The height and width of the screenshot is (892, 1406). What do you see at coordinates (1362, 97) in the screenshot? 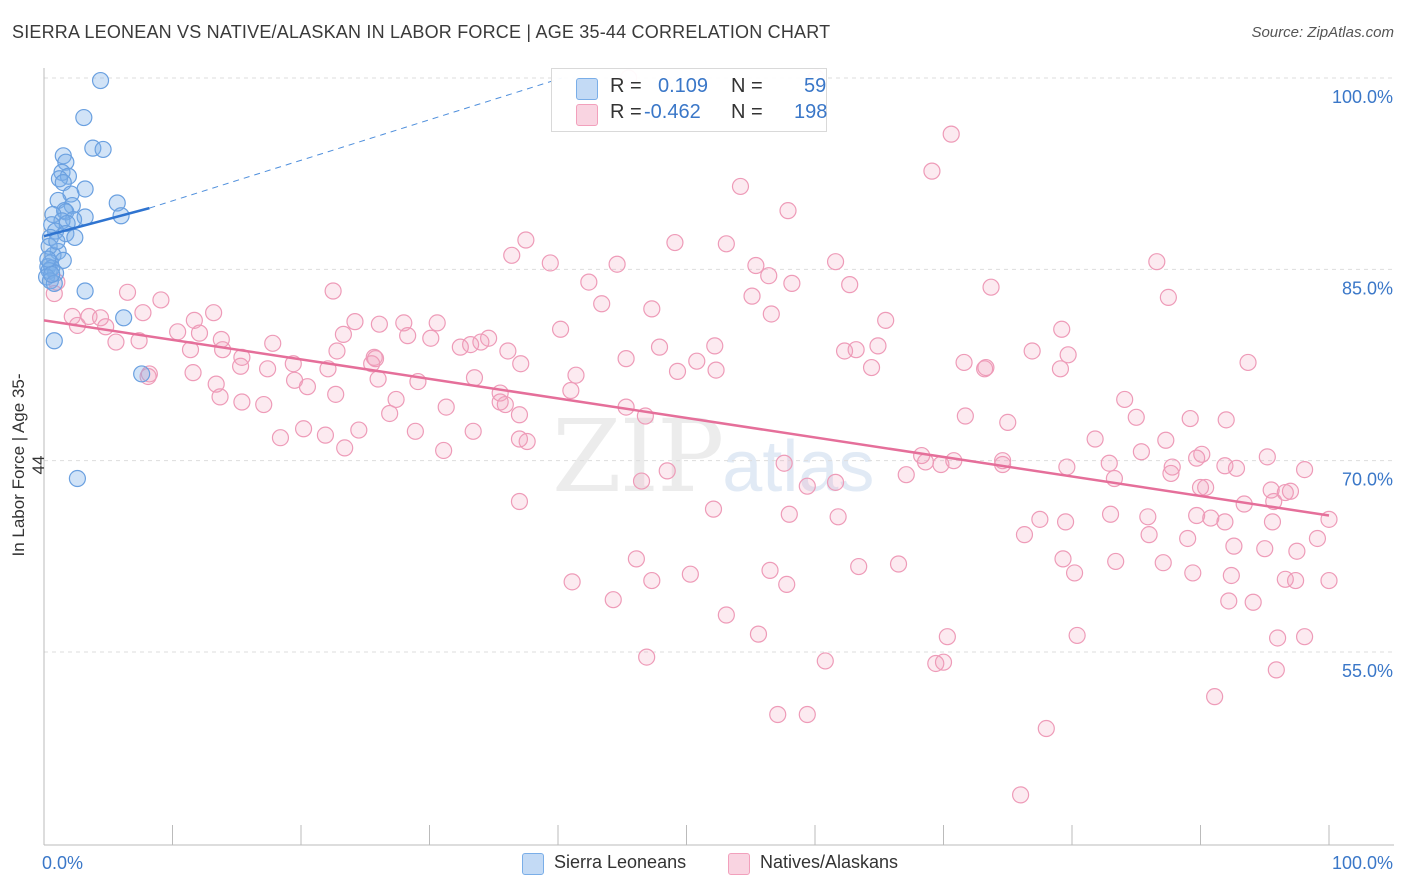
I see `y-tick-label: 100.0%` at bounding box center [1362, 97].